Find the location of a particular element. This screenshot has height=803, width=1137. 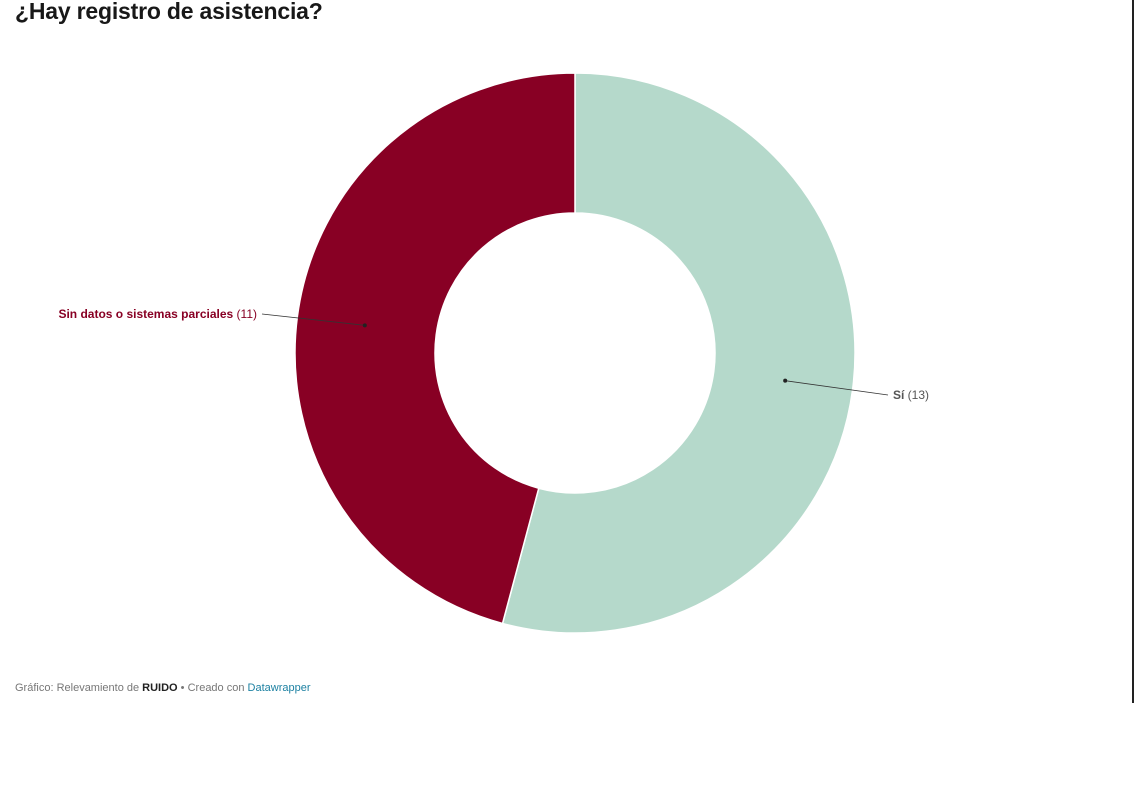

footer-middle: • Creado con is located at coordinates (212, 688).